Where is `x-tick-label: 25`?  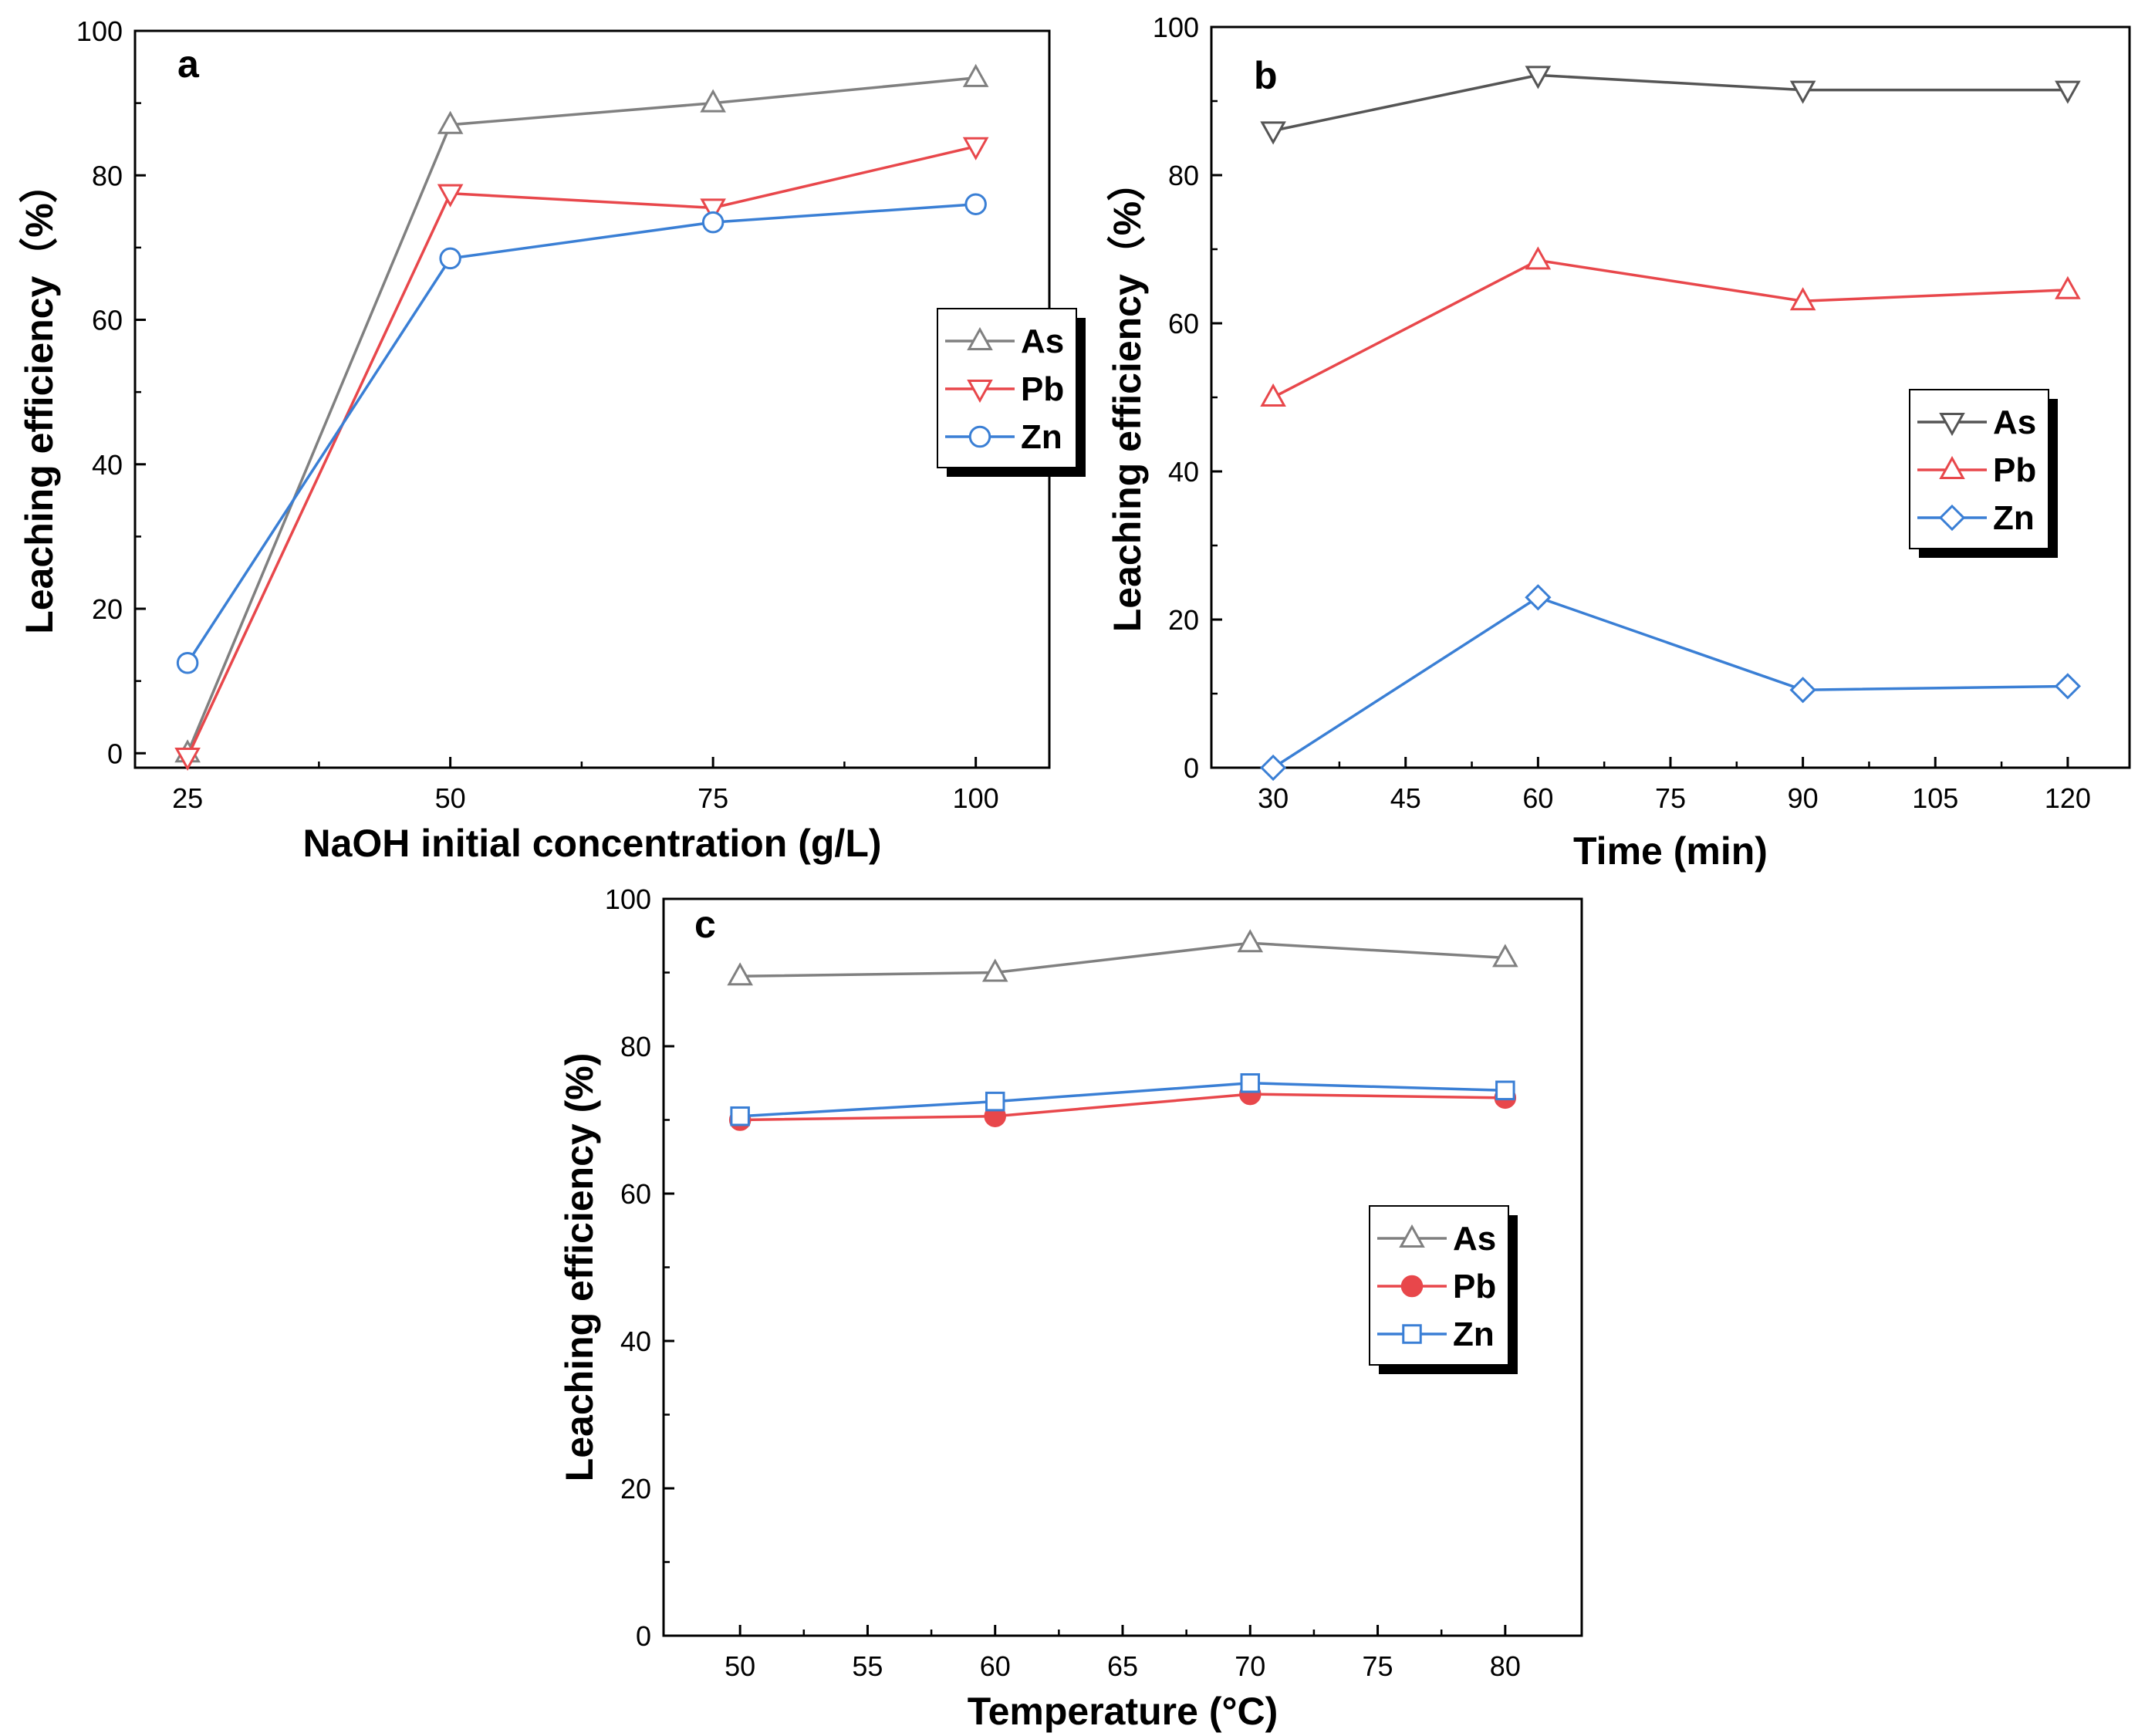
x-tick-label: 25 is located at coordinates (187, 798).